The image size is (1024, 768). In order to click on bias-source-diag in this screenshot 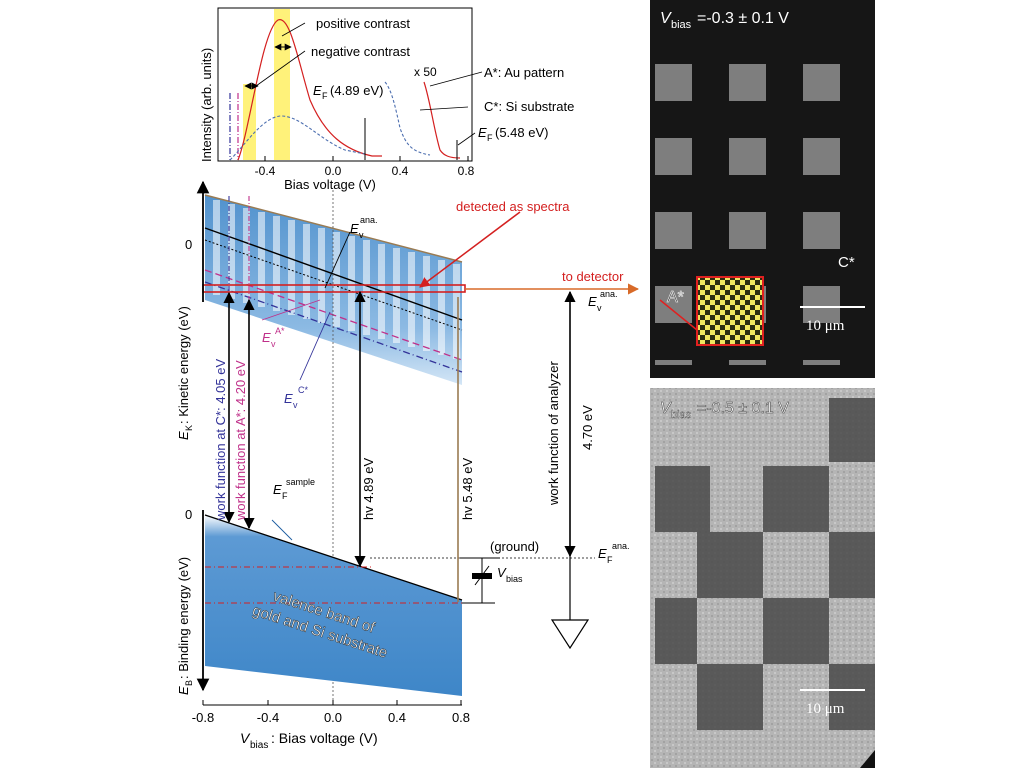, I will do `click(482, 575)`.